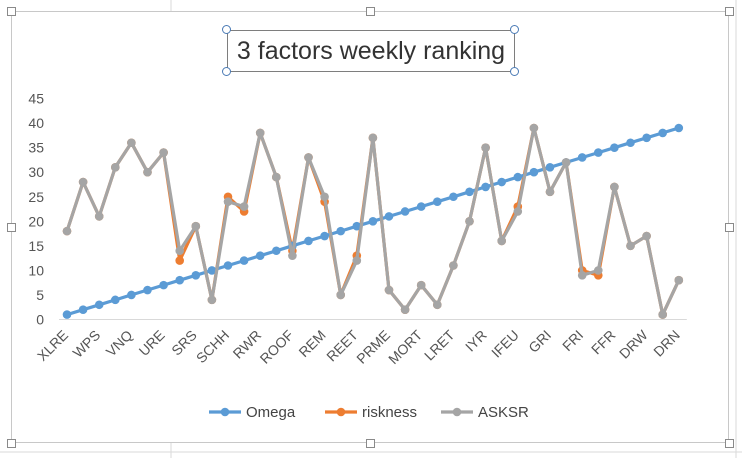 Image resolution: width=742 pixels, height=458 pixels. Describe the element at coordinates (212, 346) in the screenshot. I see `x-tick-label: SCHH` at that location.